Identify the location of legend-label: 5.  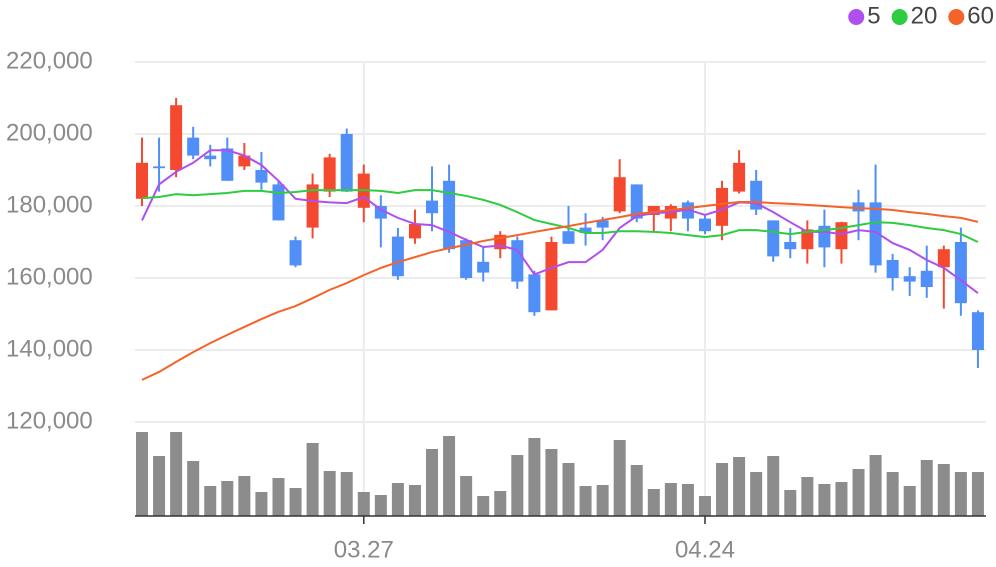
(873, 15).